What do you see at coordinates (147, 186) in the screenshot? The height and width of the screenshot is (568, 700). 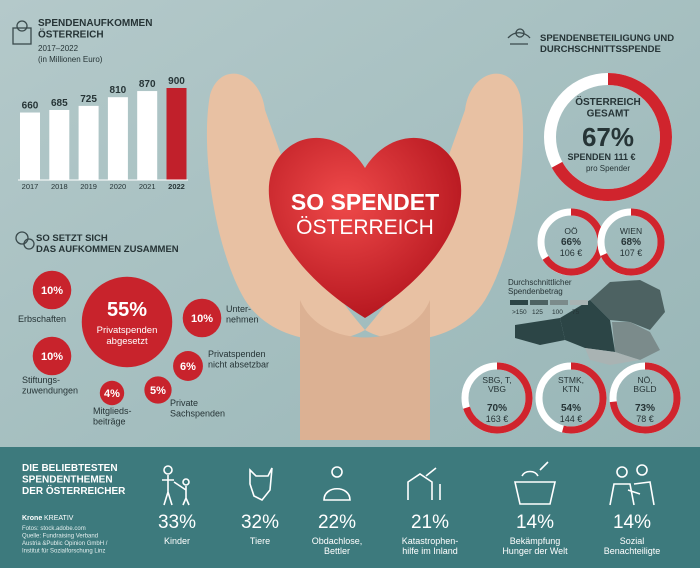 I see `x-tick-label: 2021` at bounding box center [147, 186].